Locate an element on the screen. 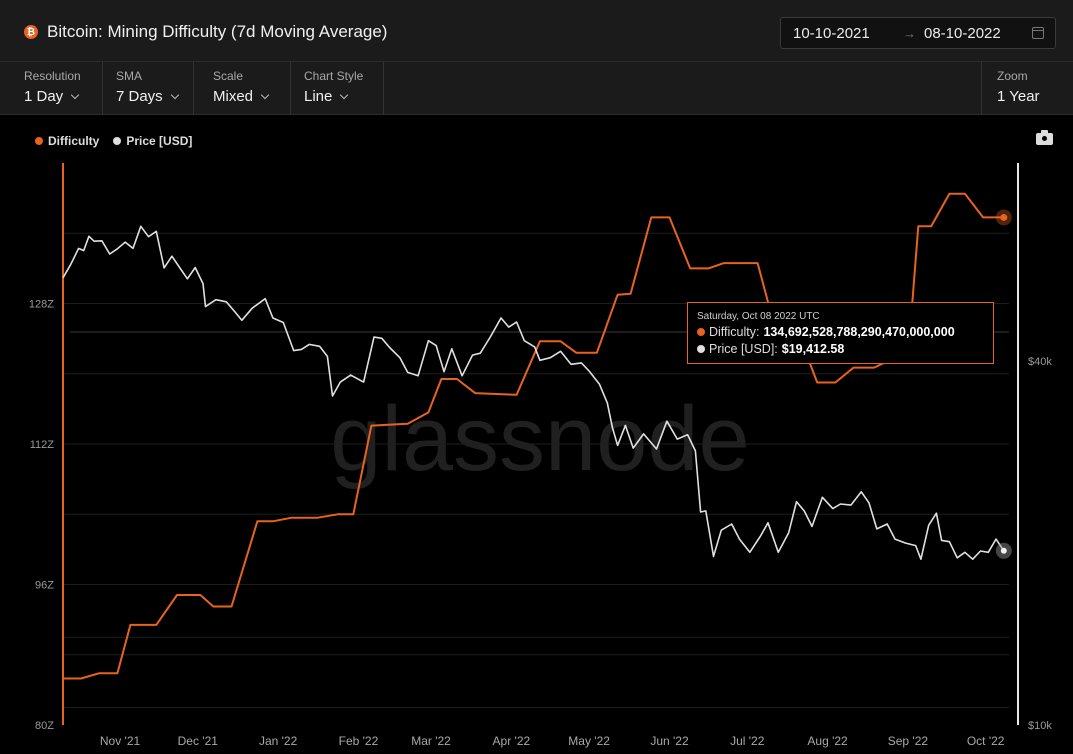  tooltip-price-label: Price [USD]: is located at coordinates (743, 349).